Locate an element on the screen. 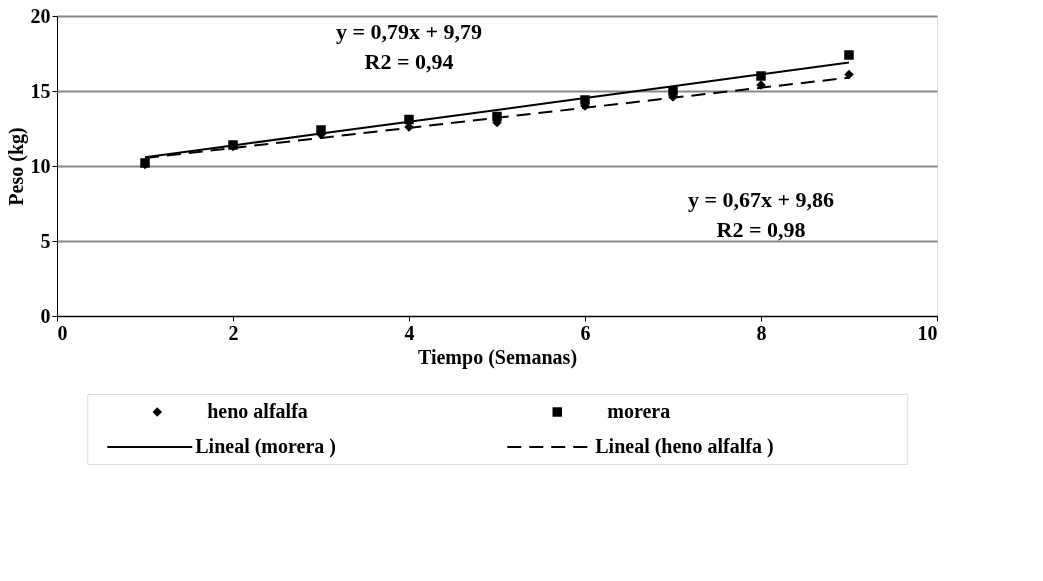 The height and width of the screenshot is (581, 1043). legend-label: heno alfalfa is located at coordinates (257, 411).